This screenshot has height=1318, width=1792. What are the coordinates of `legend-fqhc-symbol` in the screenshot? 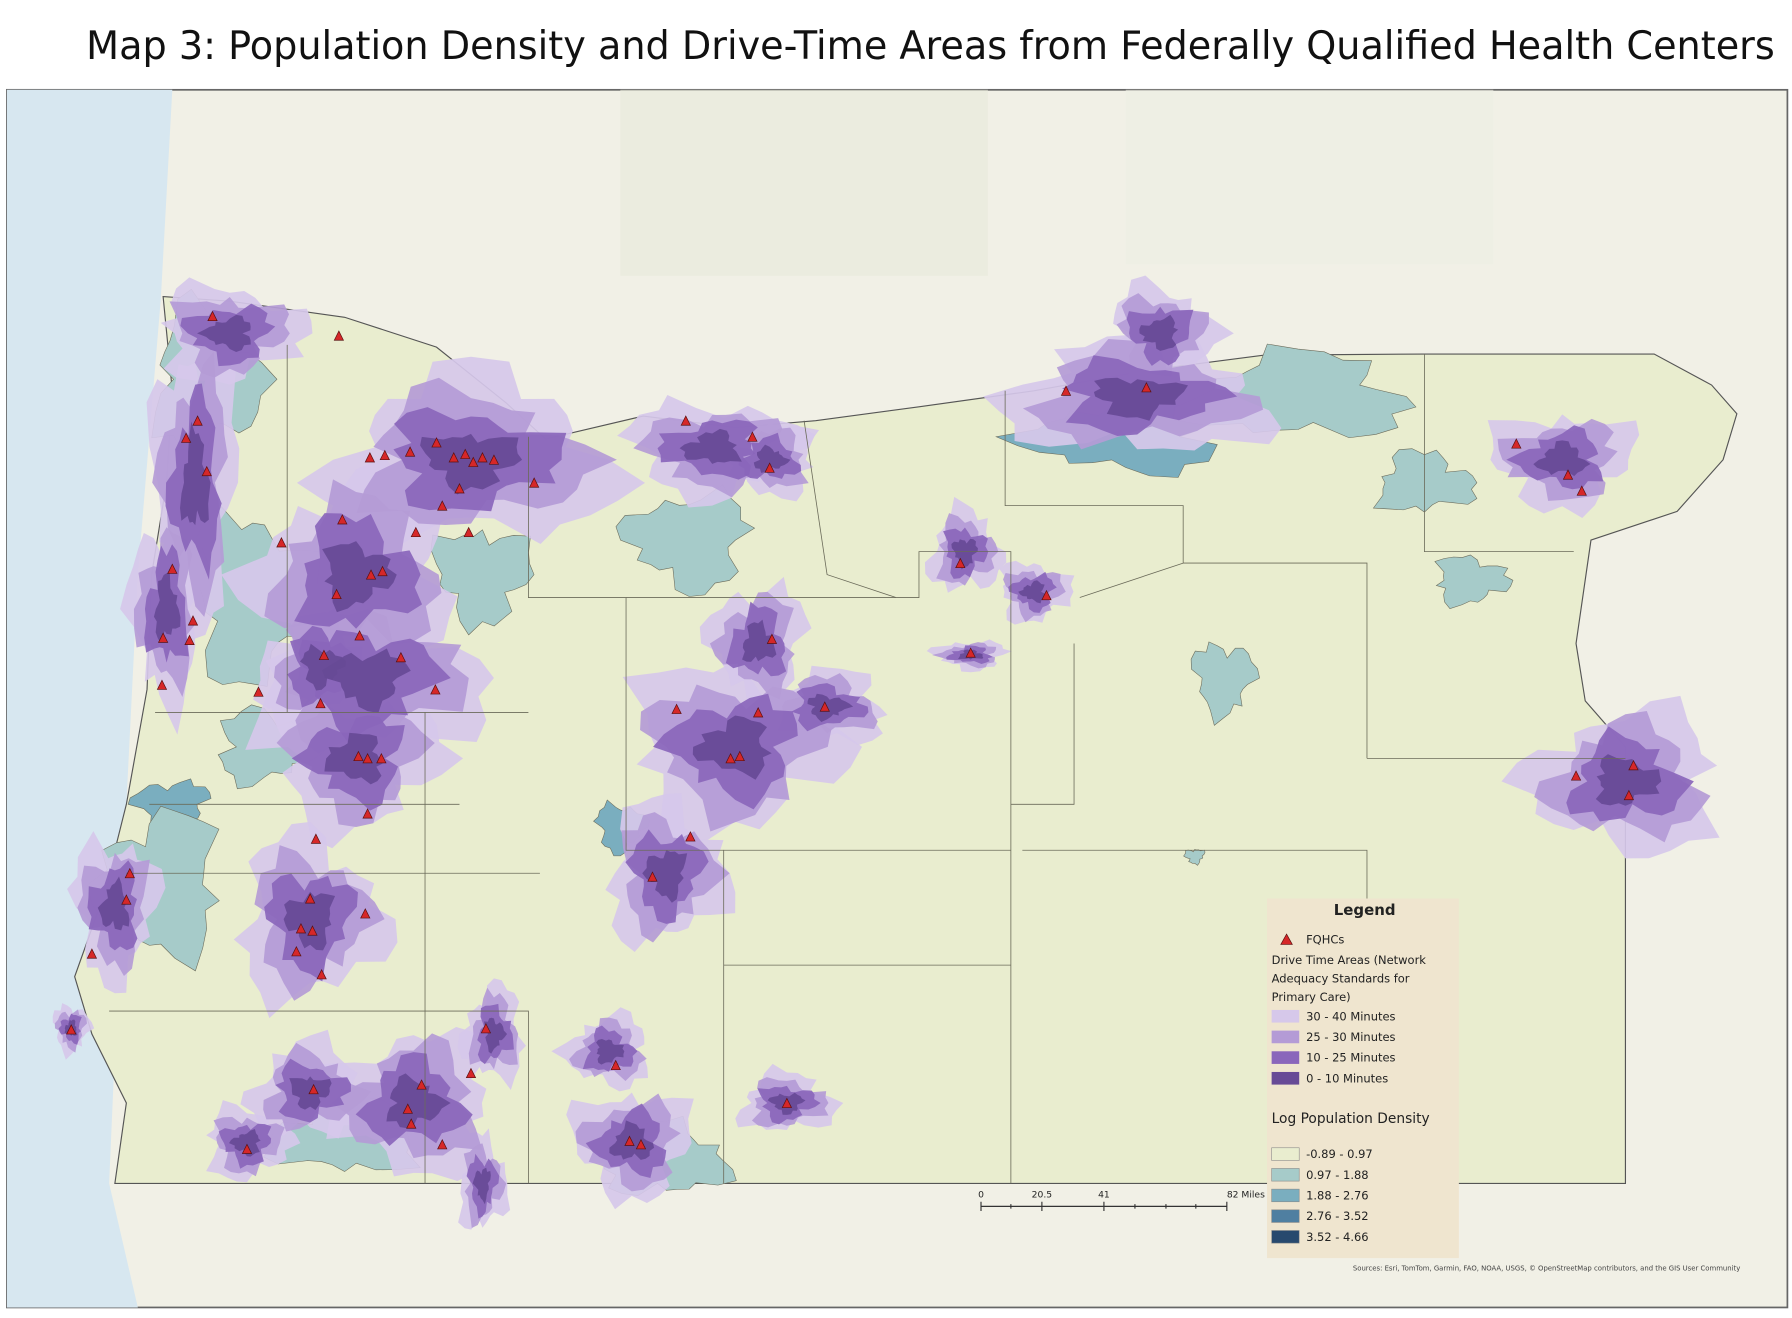 It's located at (1286, 939).